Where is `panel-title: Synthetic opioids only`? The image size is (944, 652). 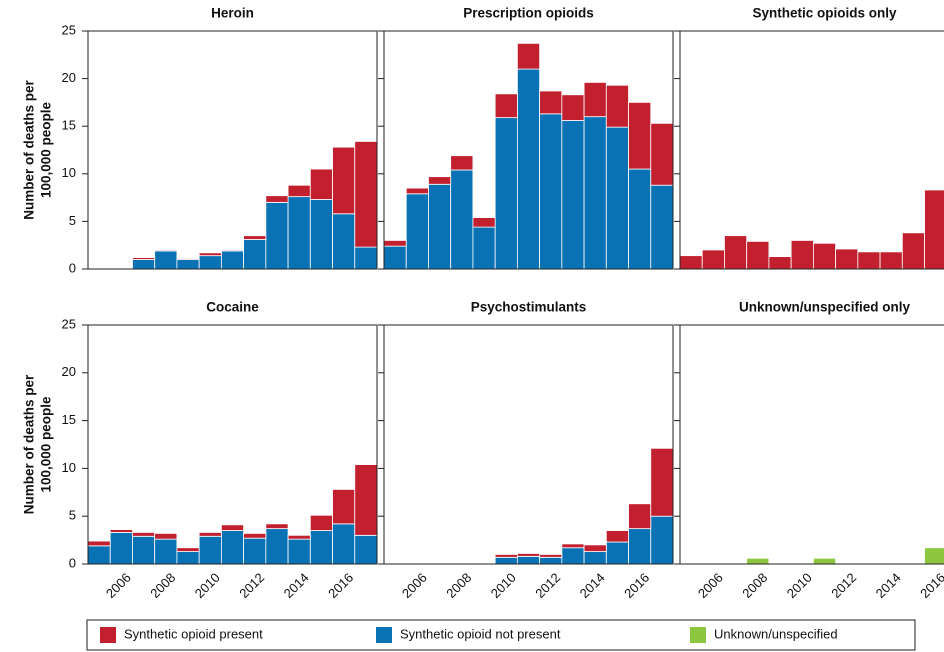
panel-title: Synthetic opioids only is located at coordinates (824, 13).